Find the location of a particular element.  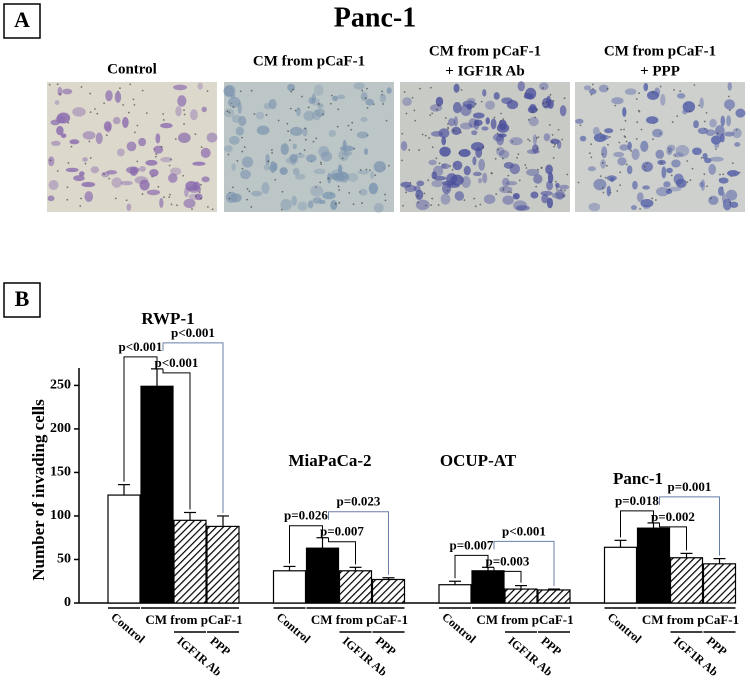

y-tick-label: 0 is located at coordinates (67, 602).